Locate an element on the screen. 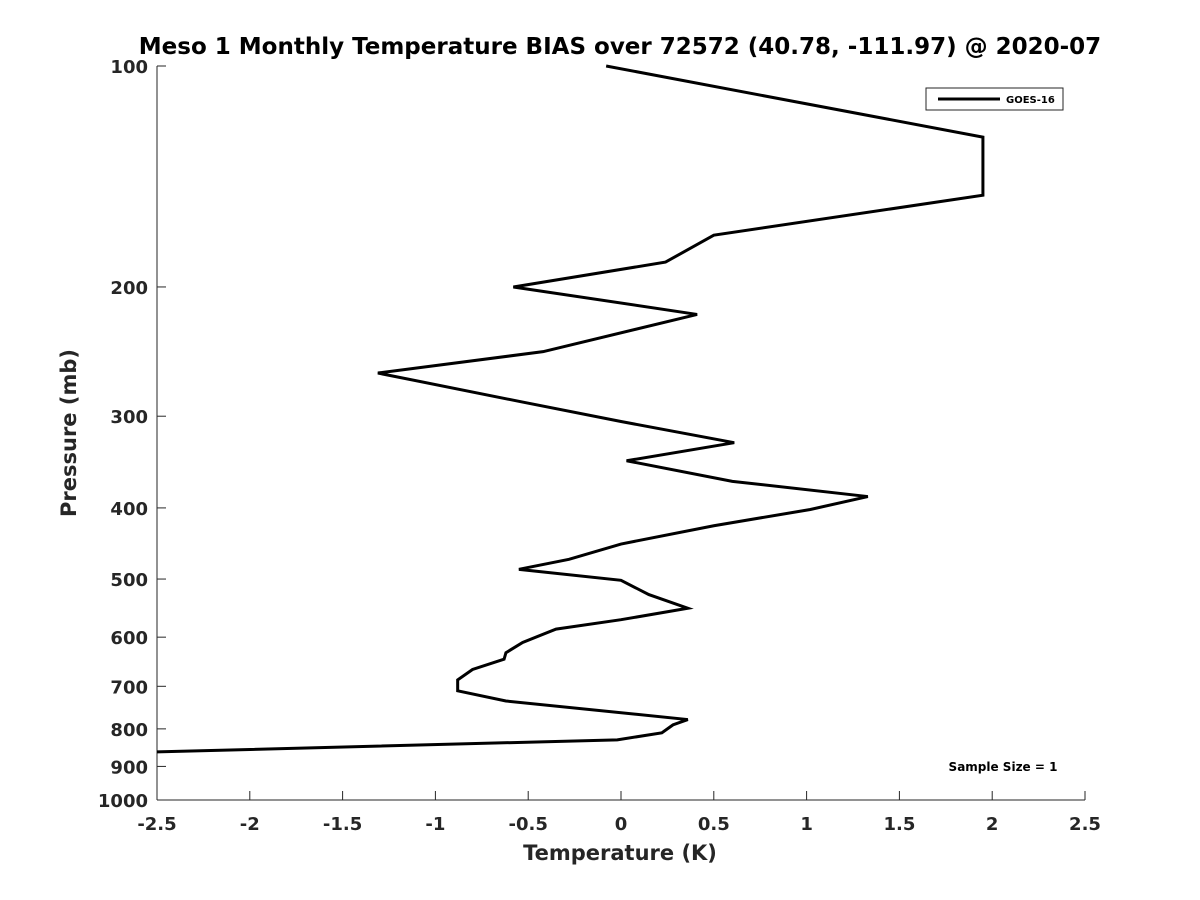 This screenshot has height=900, width=1200. x-tick-label: 1.5 is located at coordinates (899, 824).